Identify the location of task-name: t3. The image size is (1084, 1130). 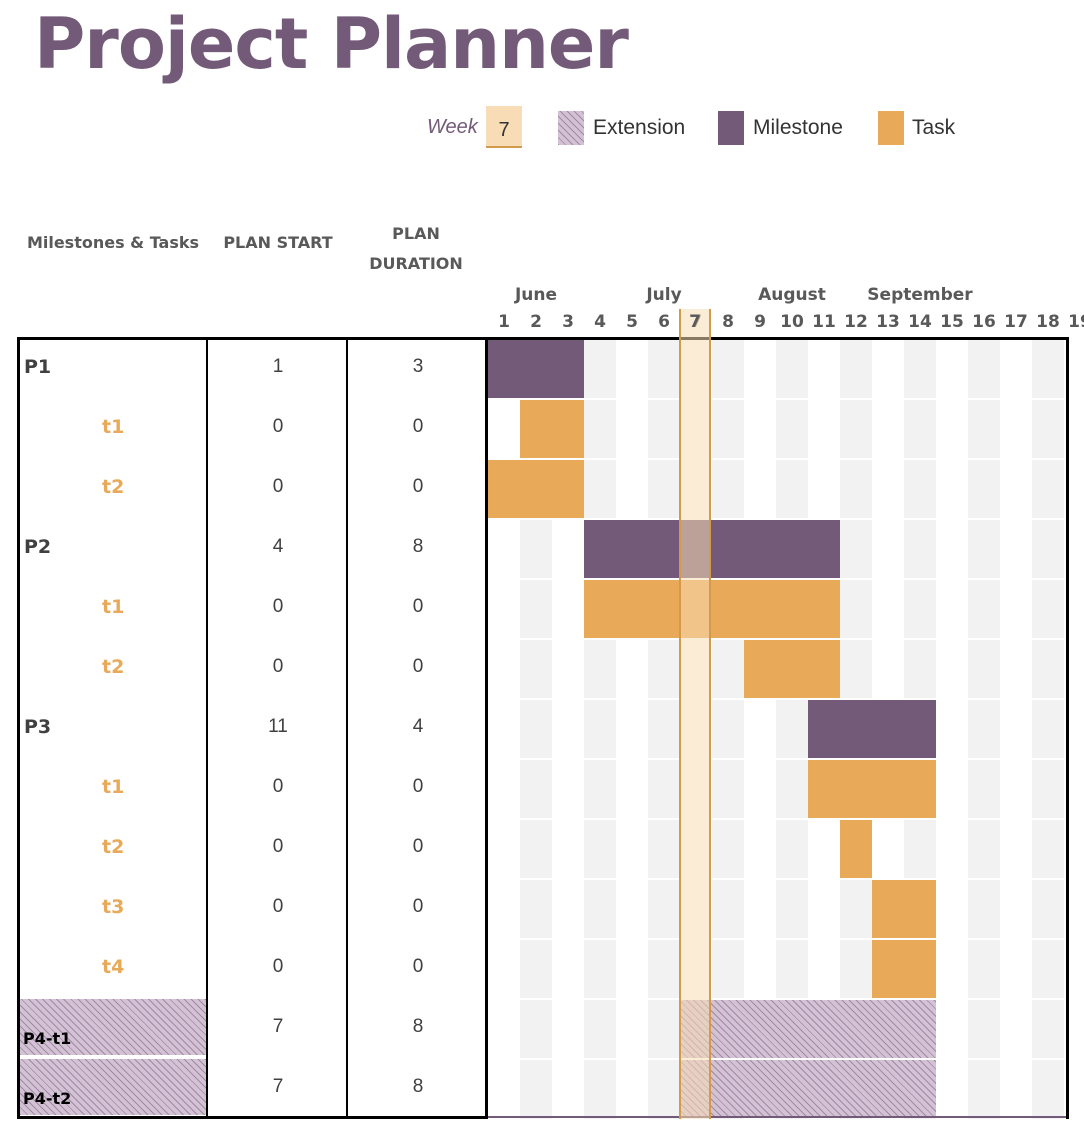
(113, 907).